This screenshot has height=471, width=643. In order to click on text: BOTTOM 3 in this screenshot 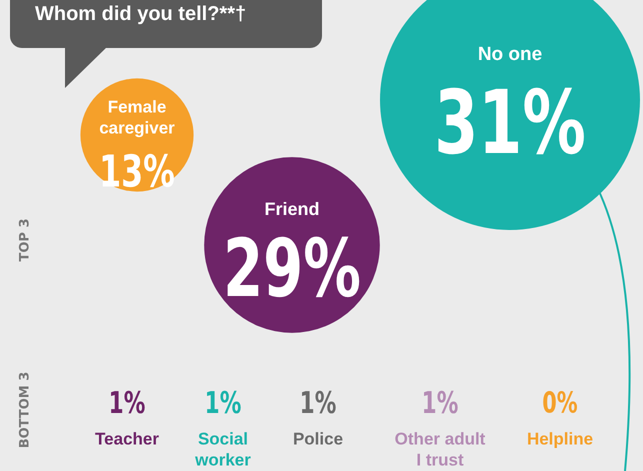, I will do `click(24, 410)`.